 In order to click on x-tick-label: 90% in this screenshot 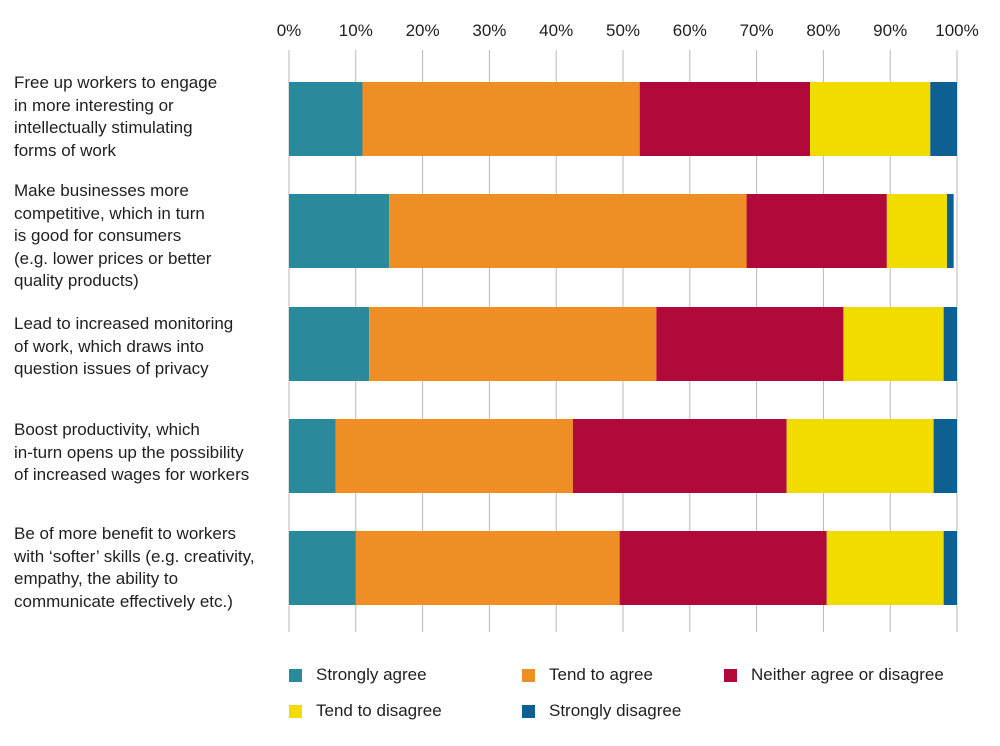, I will do `click(890, 30)`.